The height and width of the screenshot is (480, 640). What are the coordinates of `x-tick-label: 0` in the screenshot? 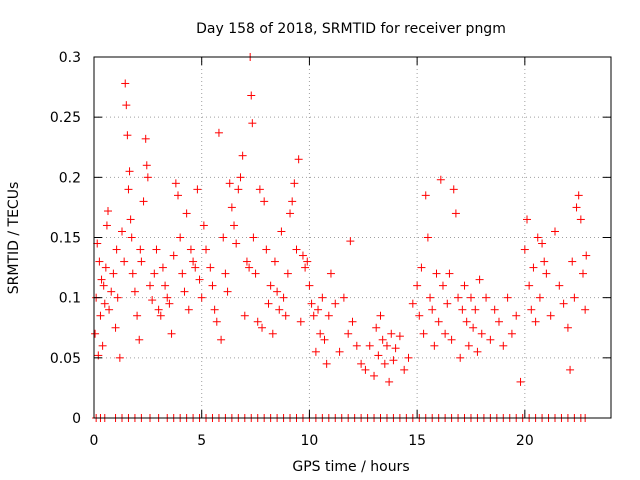 It's located at (94, 441).